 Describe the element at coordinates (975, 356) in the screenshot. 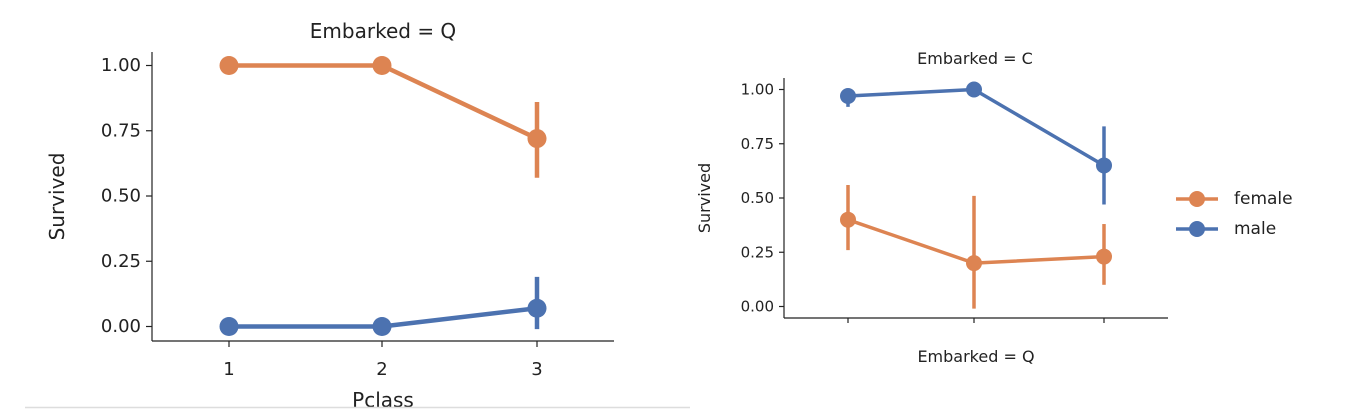

I see `x-axis-label: Embarked = Q` at that location.